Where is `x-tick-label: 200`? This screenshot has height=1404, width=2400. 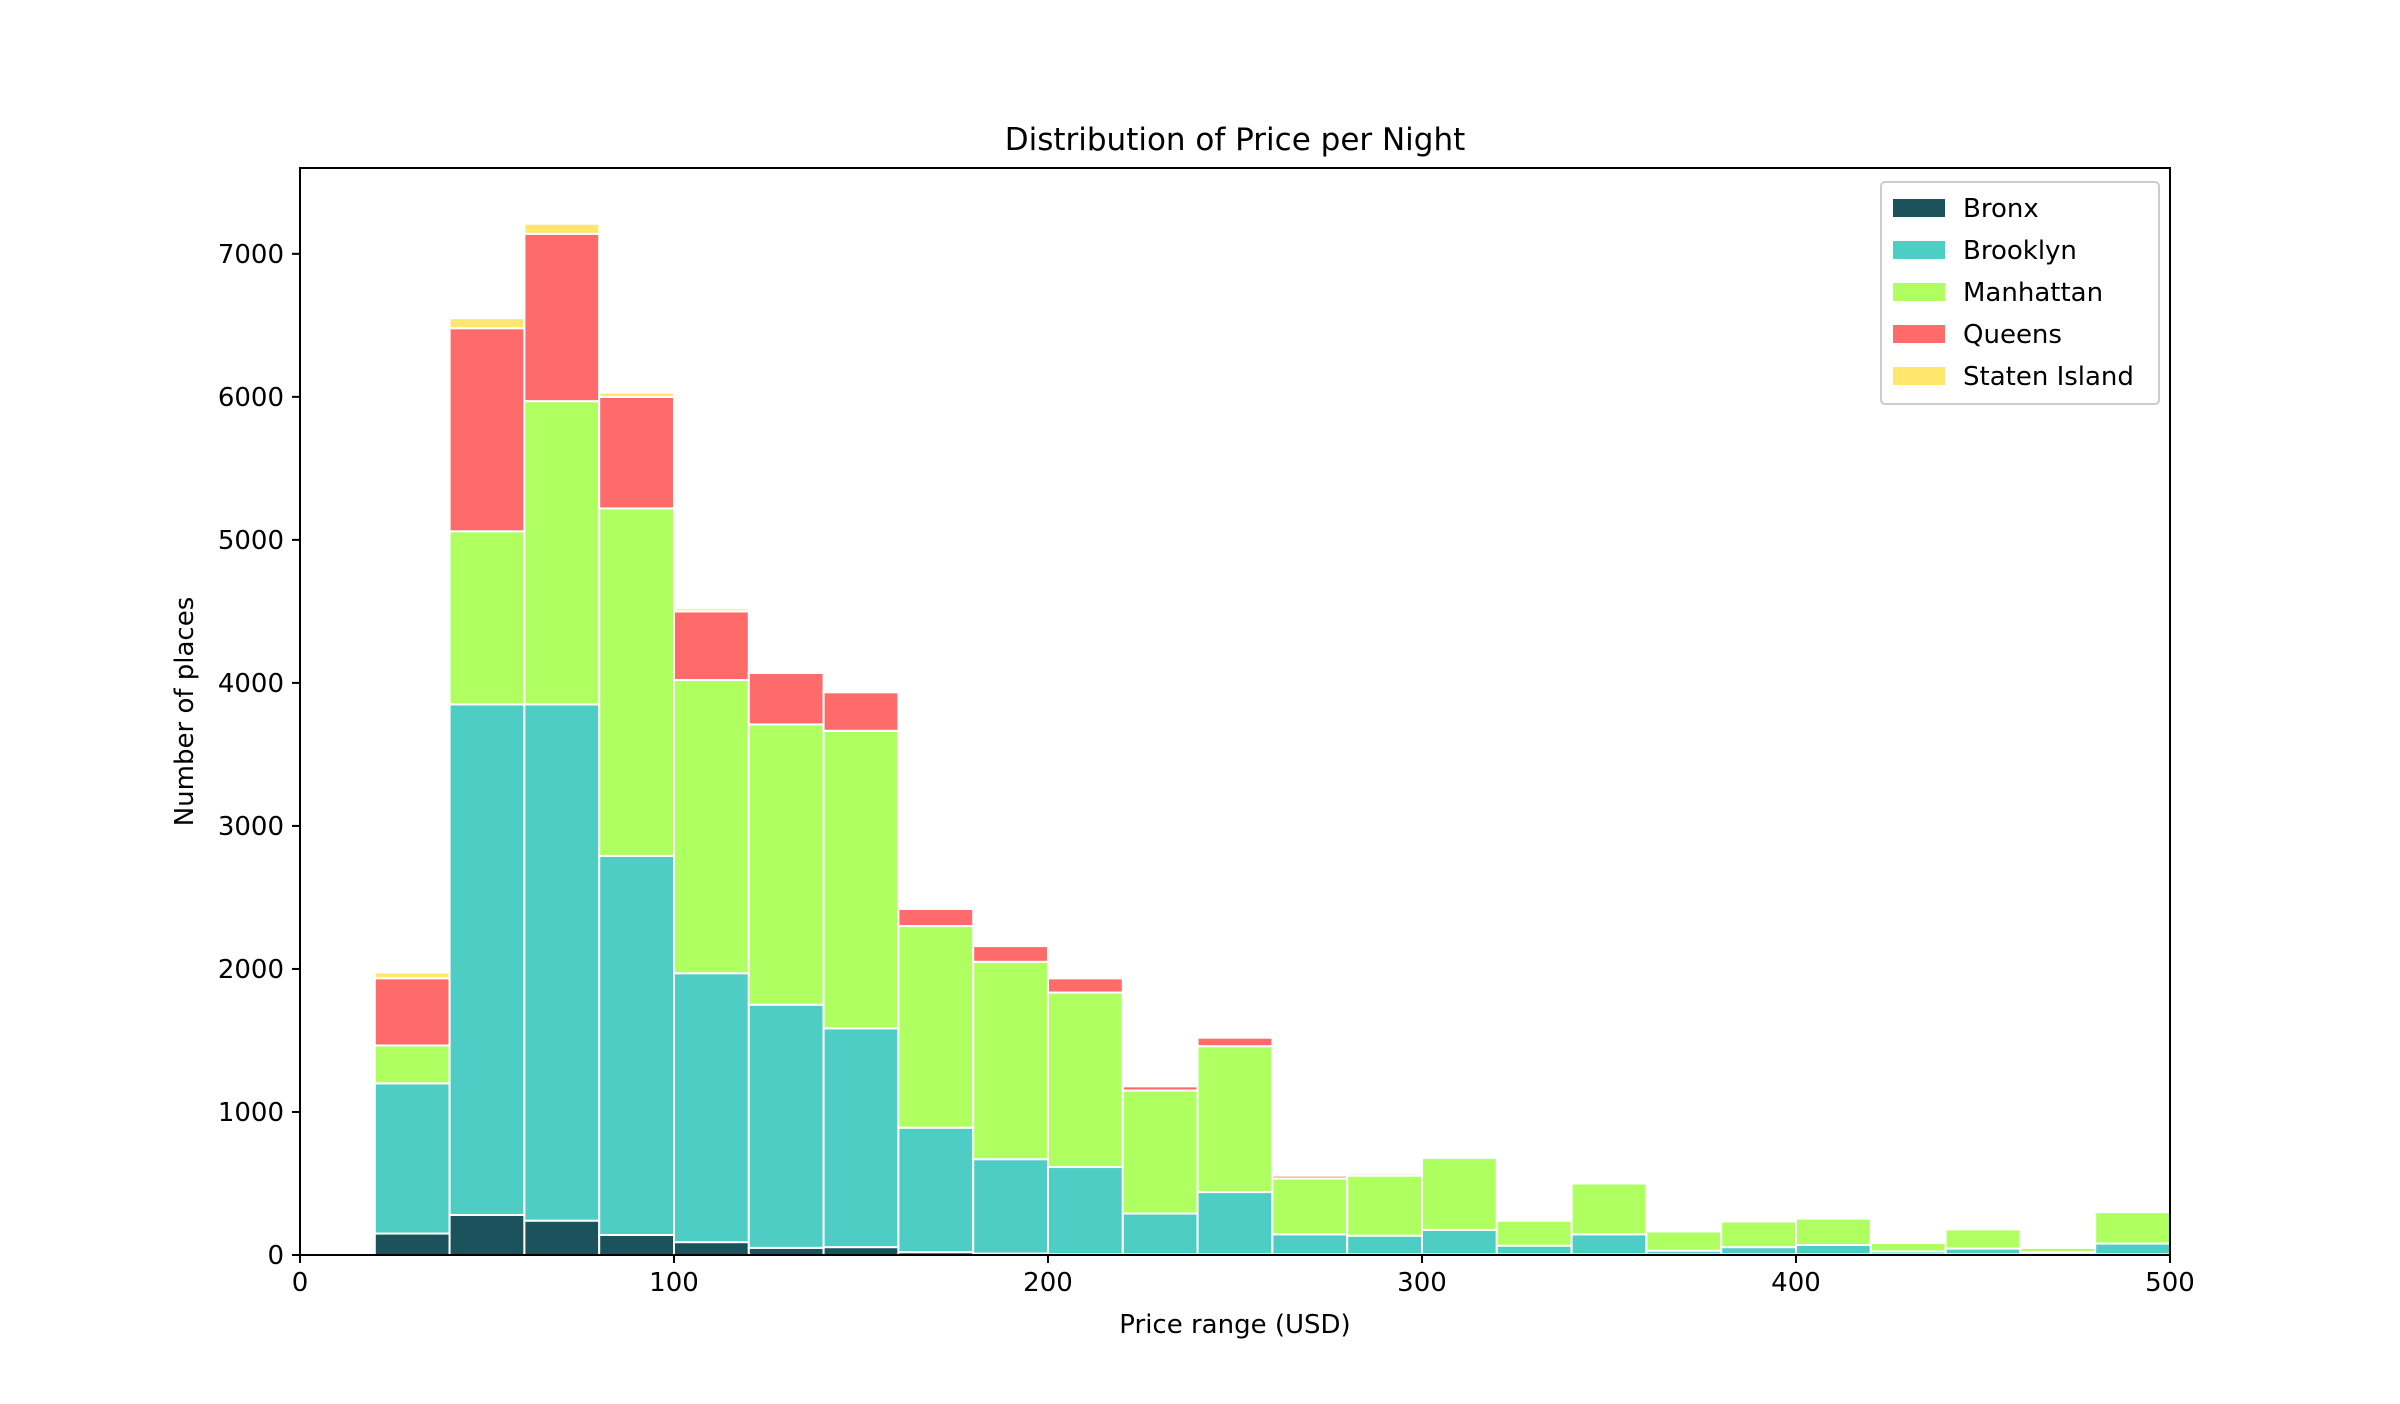
x-tick-label: 200 is located at coordinates (1048, 1283).